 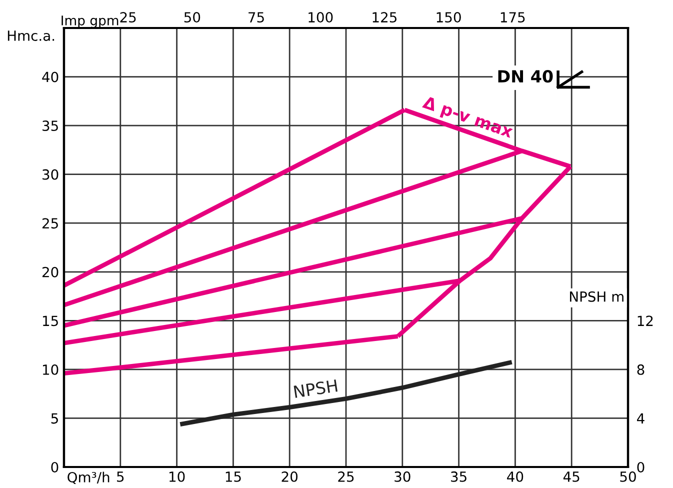 What do you see at coordinates (192, 17) in the screenshot?
I see `x2-tick-label: 50` at bounding box center [192, 17].